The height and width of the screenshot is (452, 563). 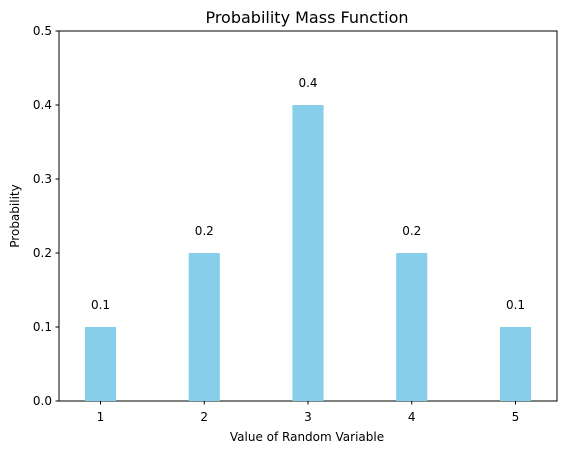 I want to click on y-tick-label: 0.5, so click(x=42, y=31).